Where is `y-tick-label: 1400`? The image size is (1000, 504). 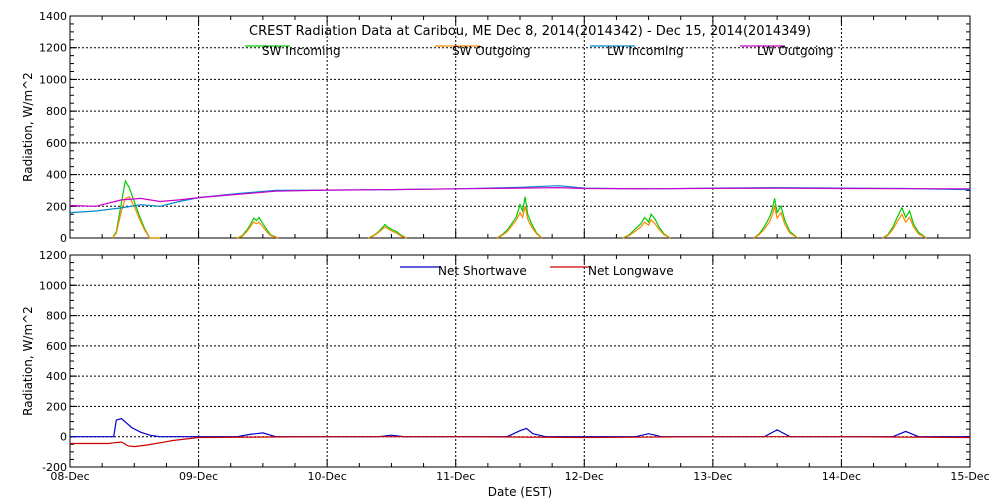
y-tick-label: 1400 is located at coordinates (53, 16).